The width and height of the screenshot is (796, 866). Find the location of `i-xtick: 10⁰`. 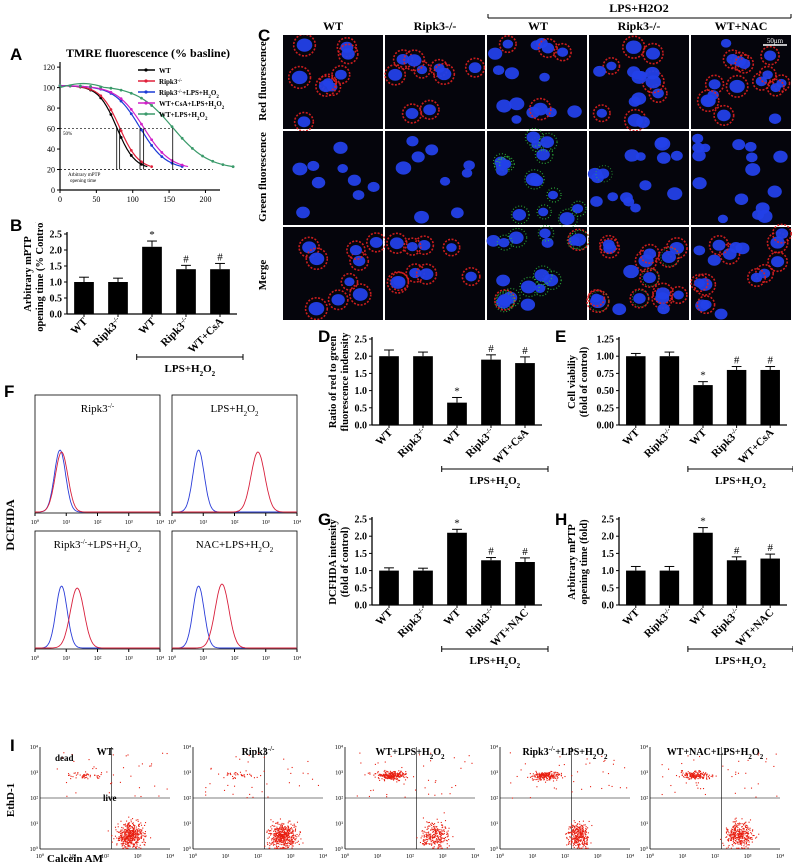

i-xtick: 10⁰ is located at coordinates (500, 856).